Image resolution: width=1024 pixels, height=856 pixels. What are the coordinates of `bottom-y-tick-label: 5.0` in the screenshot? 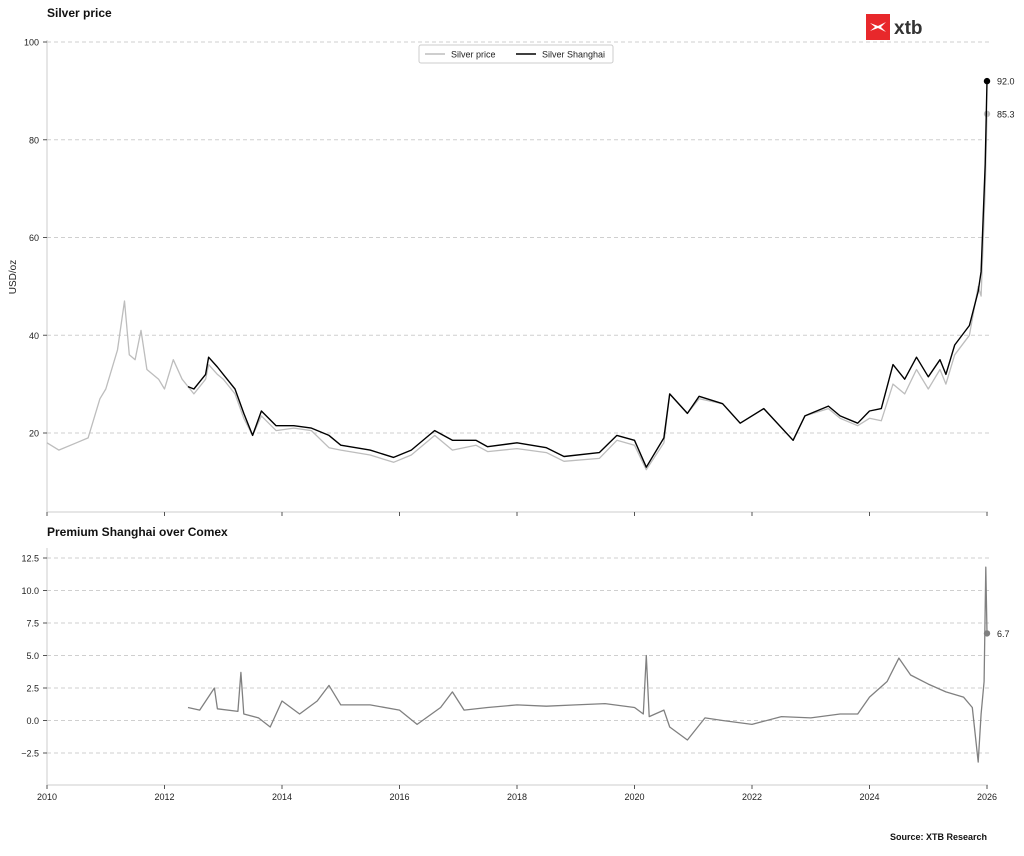 It's located at (32, 656).